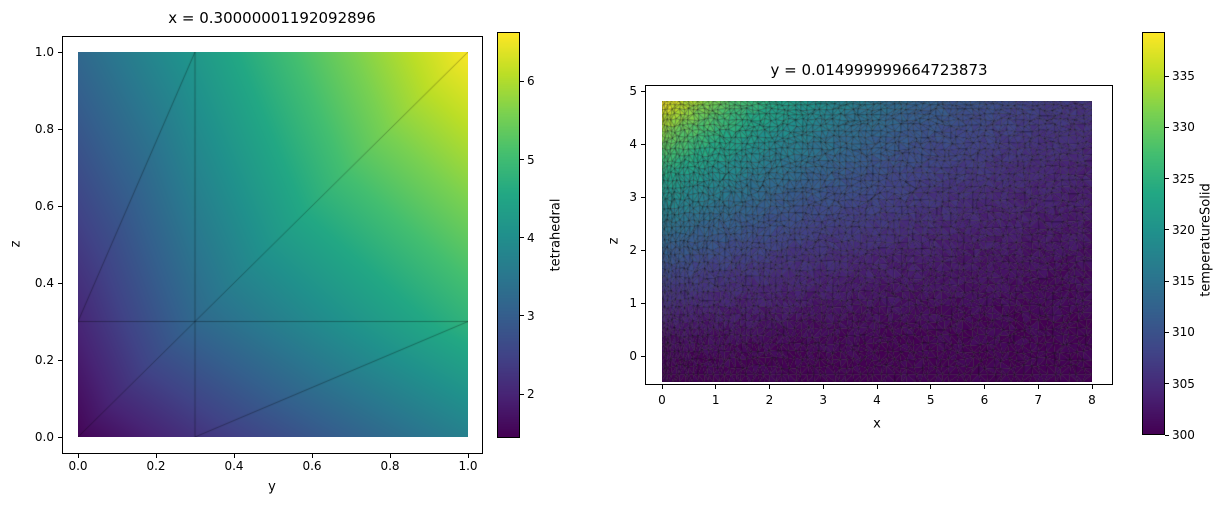  I want to click on right-xtick-label: 6, so click(984, 400).